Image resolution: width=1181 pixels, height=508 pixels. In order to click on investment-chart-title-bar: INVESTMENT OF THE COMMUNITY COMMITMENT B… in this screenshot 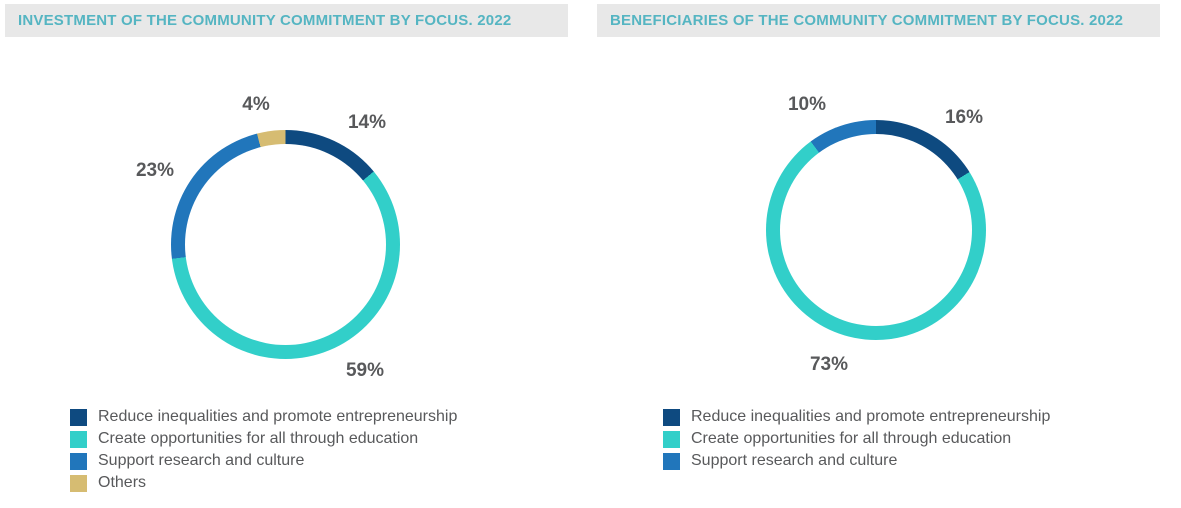, I will do `click(286, 20)`.